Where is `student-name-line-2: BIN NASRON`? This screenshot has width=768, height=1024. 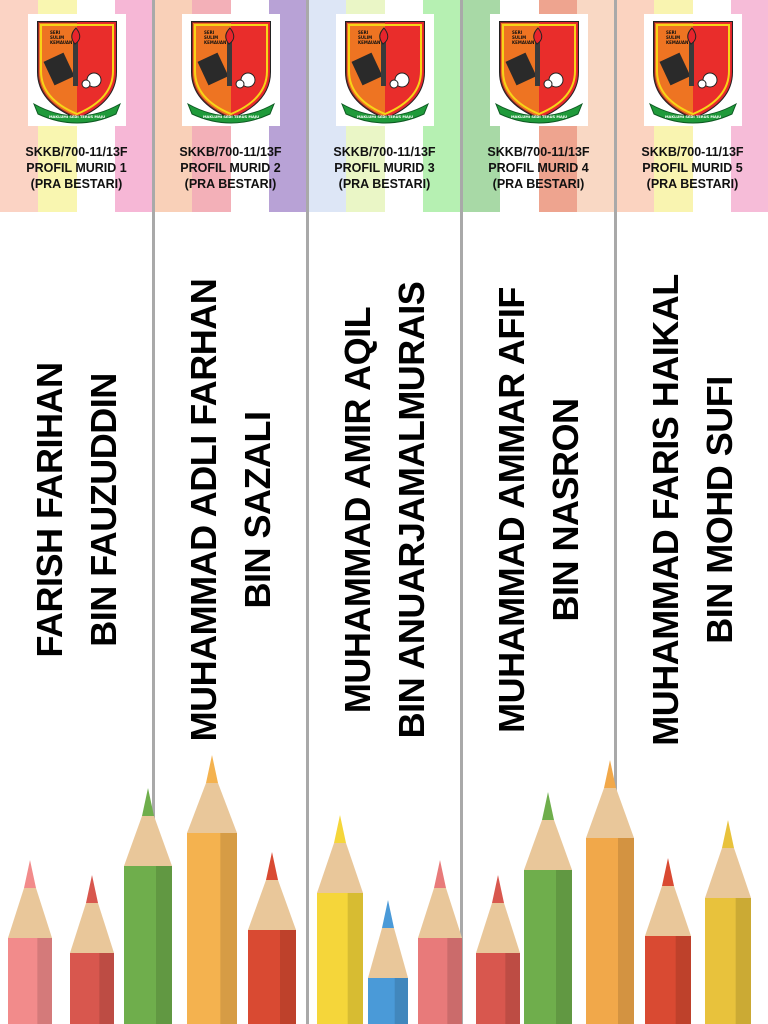
student-name-line-2: BIN NASRON is located at coordinates (565, 510).